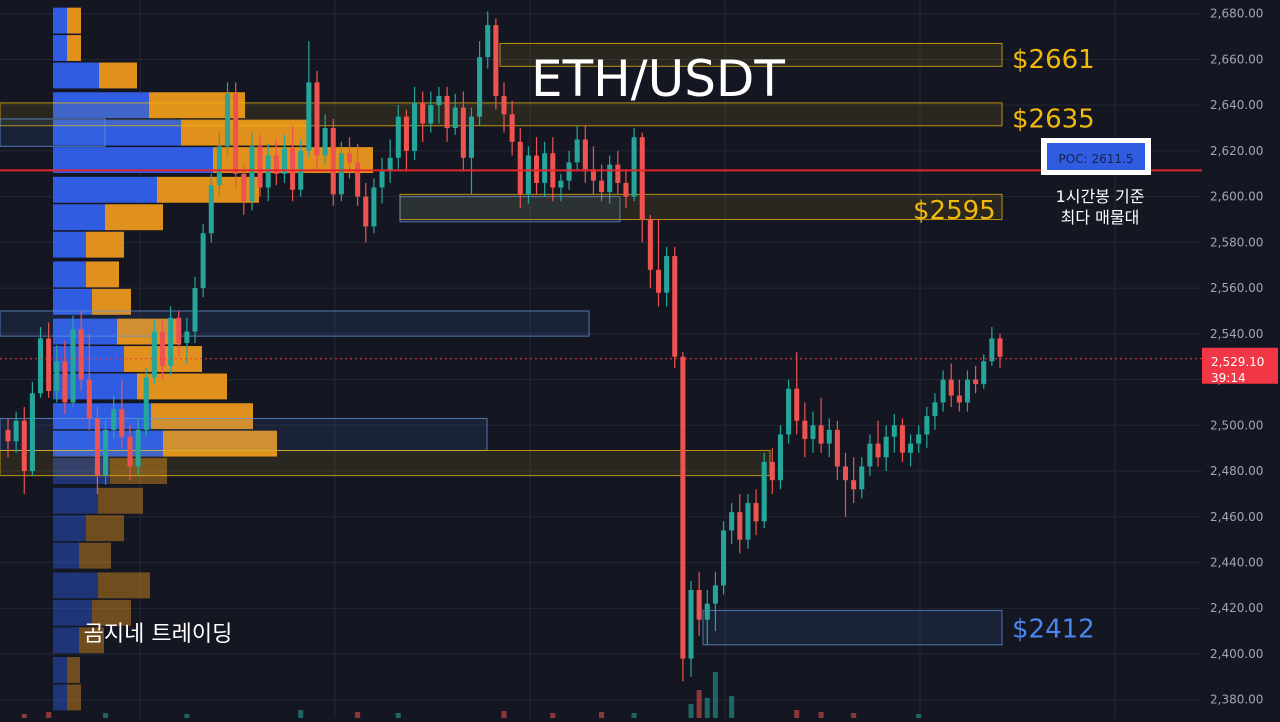  I want to click on volume-bars, so click(471, 695).